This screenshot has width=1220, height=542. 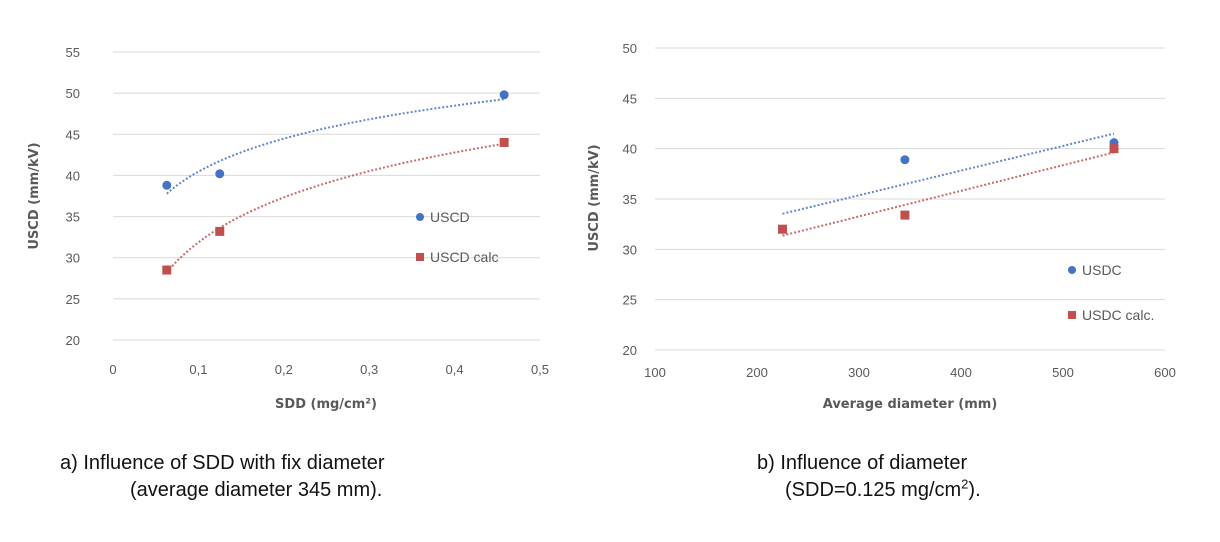 What do you see at coordinates (974, 490) in the screenshot?
I see `caption-b-line2-end: ).` at bounding box center [974, 490].